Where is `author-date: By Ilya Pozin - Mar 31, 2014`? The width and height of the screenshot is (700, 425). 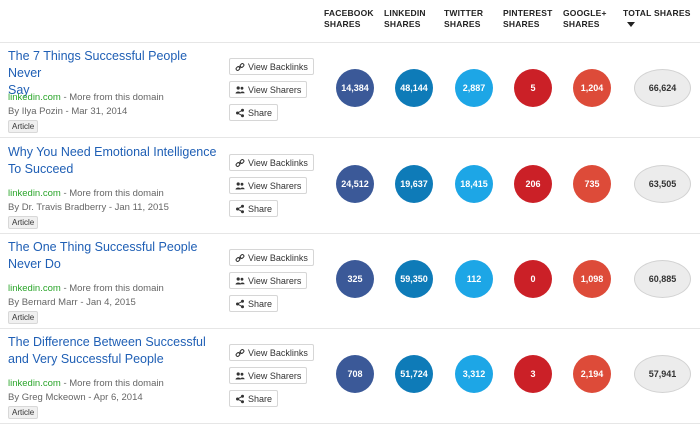 author-date: By Ilya Pozin - Mar 31, 2014 is located at coordinates (68, 111).